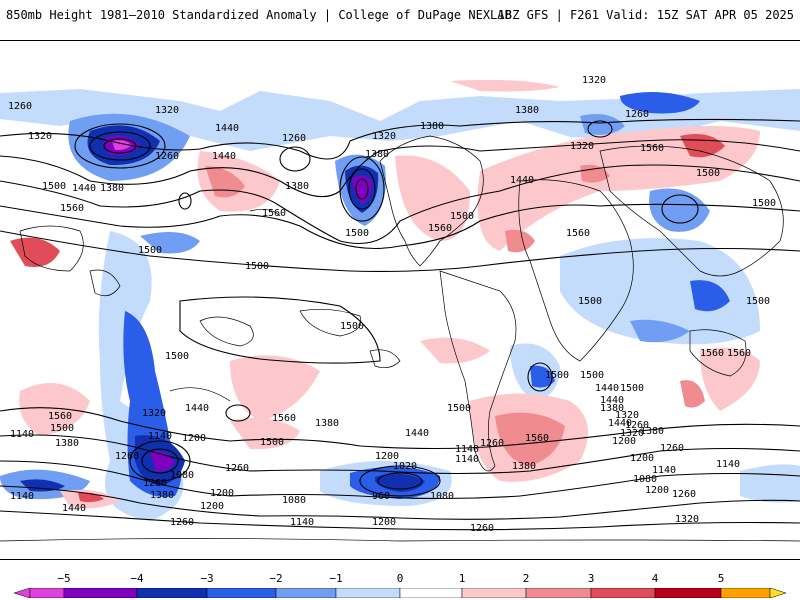  What do you see at coordinates (207, 578) in the screenshot?
I see `colorbar-tick-label: −3` at bounding box center [207, 578].